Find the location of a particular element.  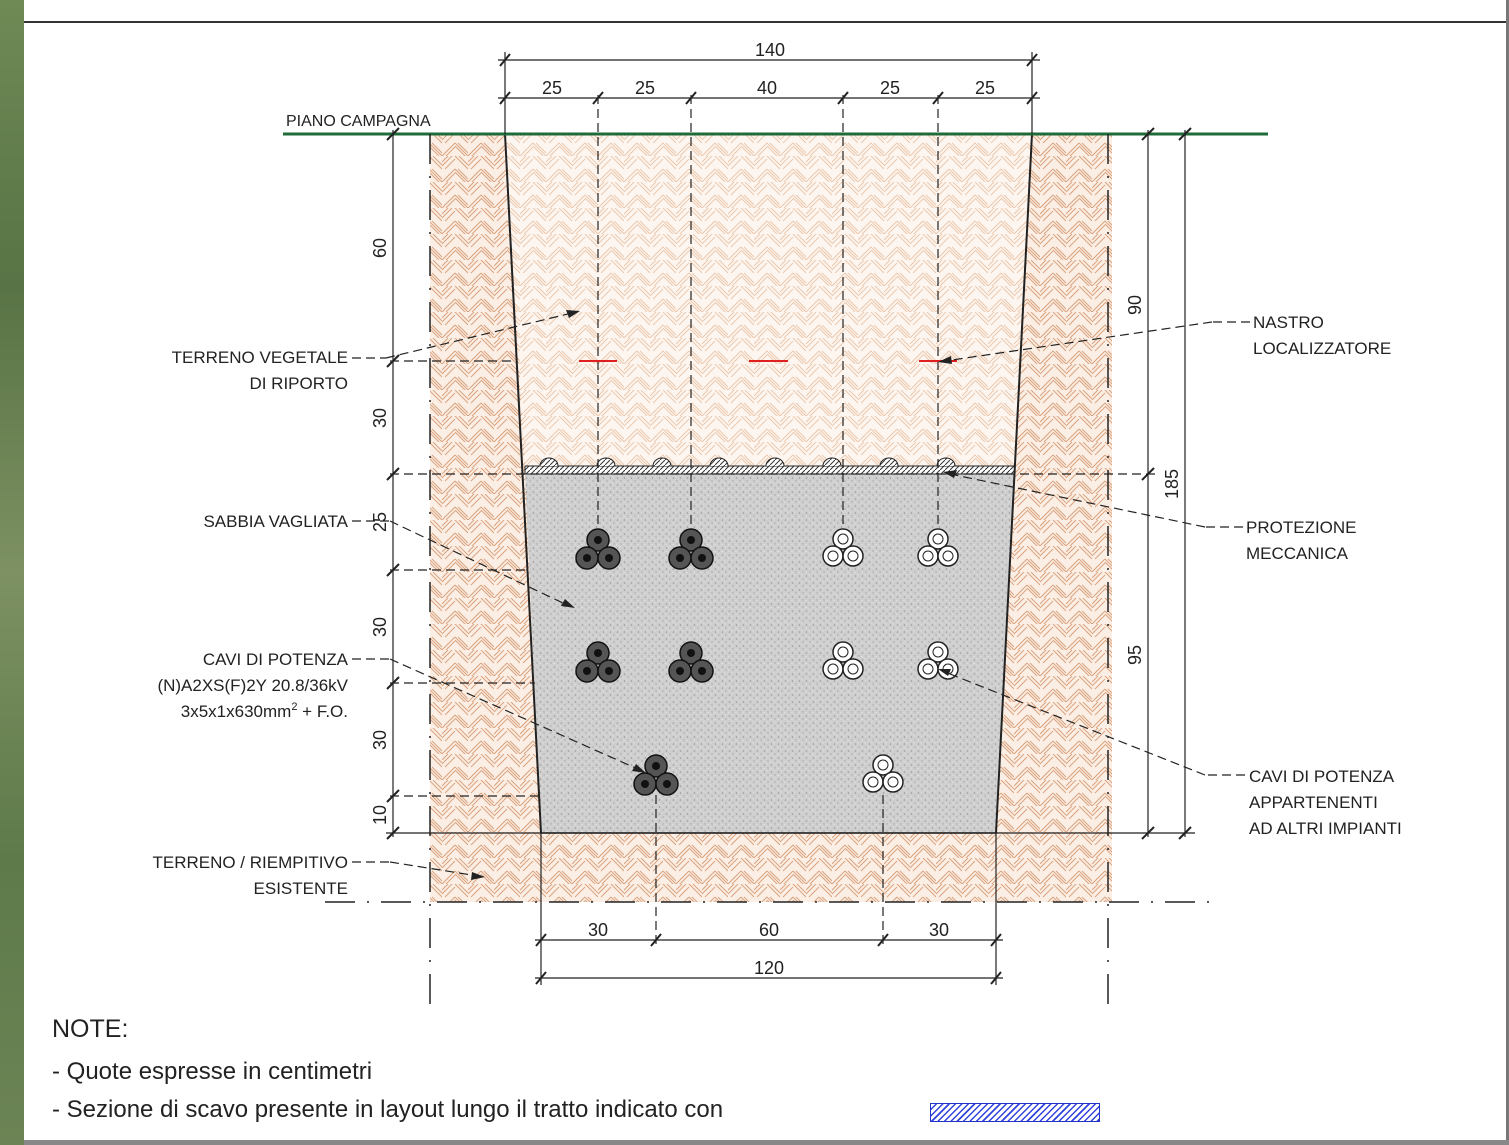

new-power-cables is located at coordinates (644, 662).